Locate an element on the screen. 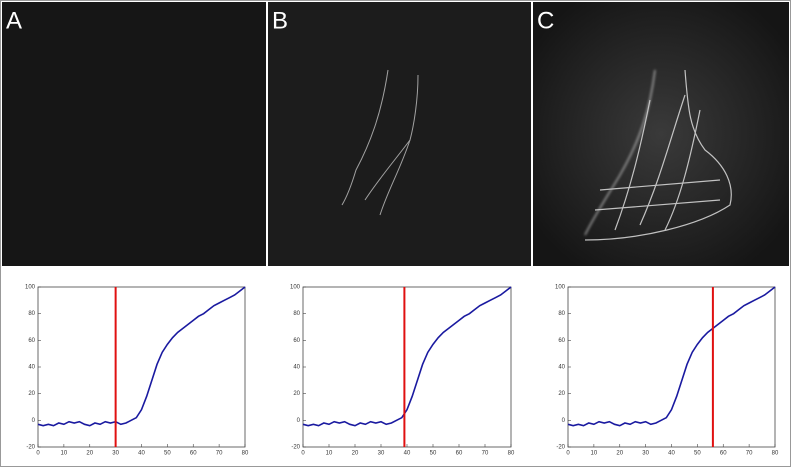  panel-label: A is located at coordinates (14, 20).